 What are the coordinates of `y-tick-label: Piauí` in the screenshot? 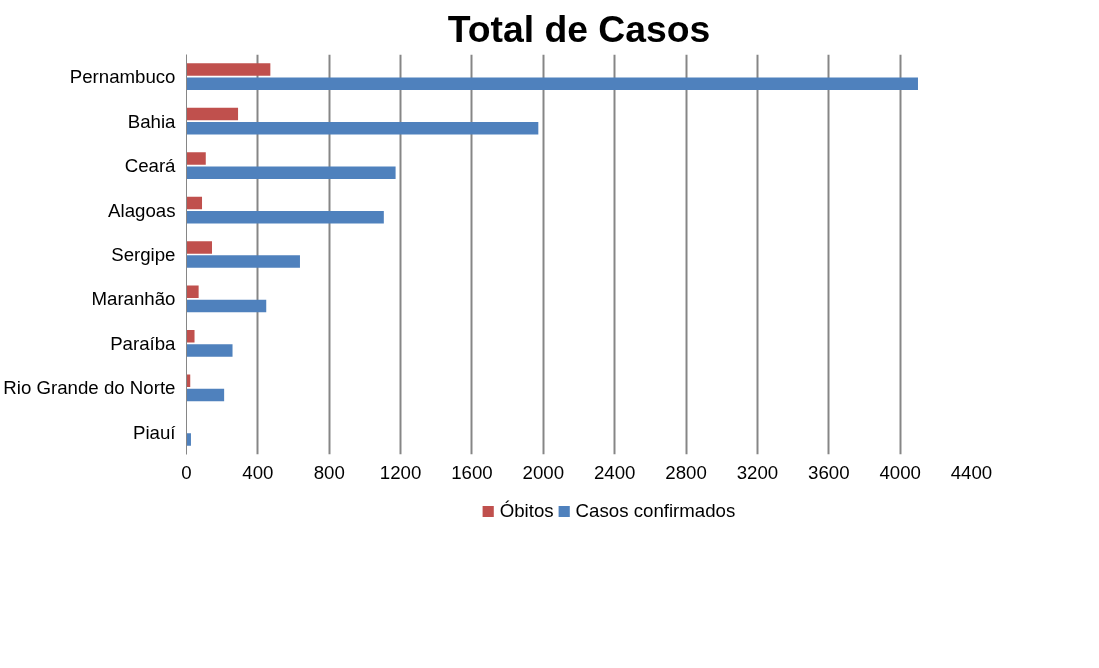 It's located at (154, 432).